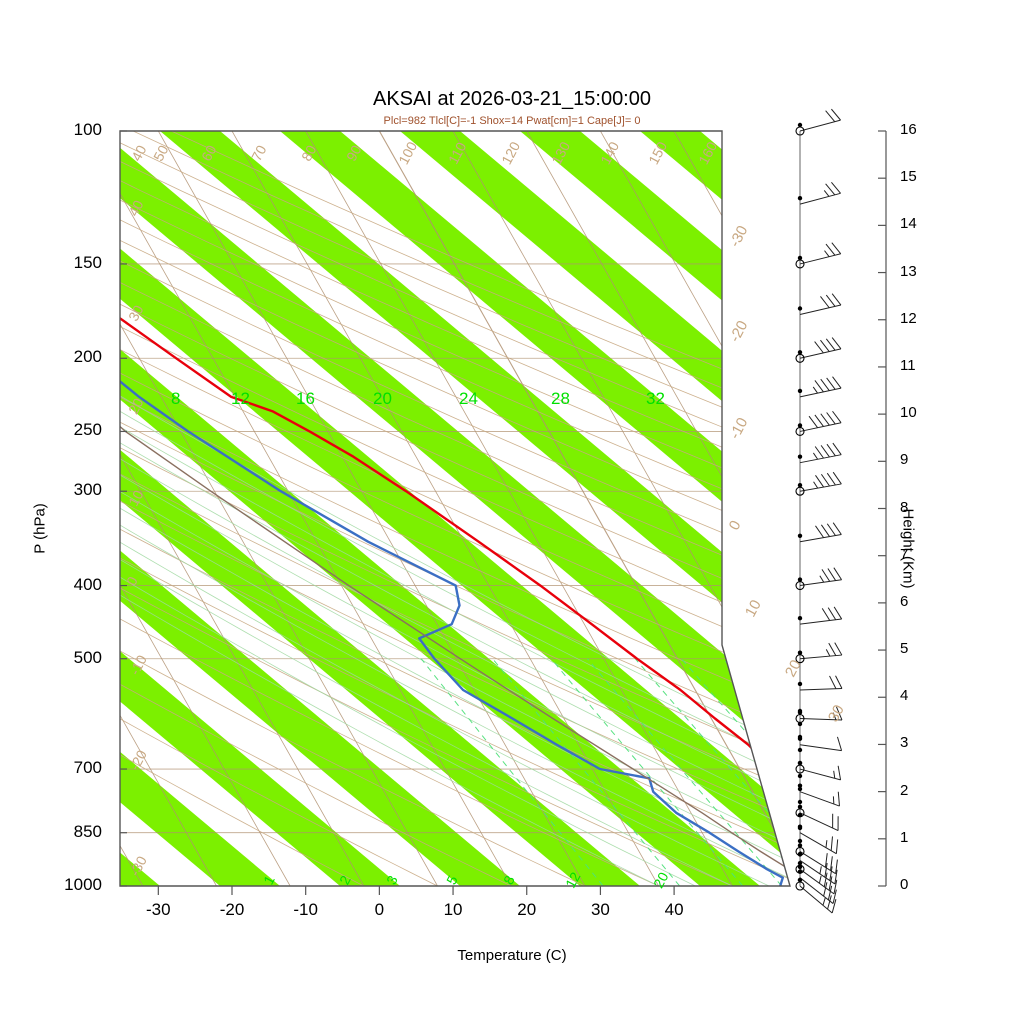  Describe the element at coordinates (87, 584) in the screenshot. I see `pressure-tick-label: 400` at that location.